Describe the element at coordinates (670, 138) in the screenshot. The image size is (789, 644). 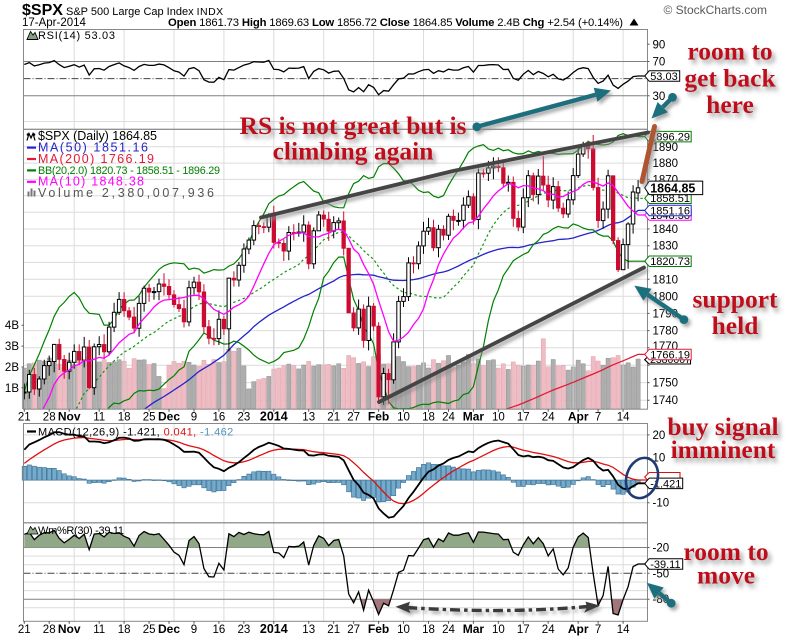
I see `svg-text: 1896.29` at that location.